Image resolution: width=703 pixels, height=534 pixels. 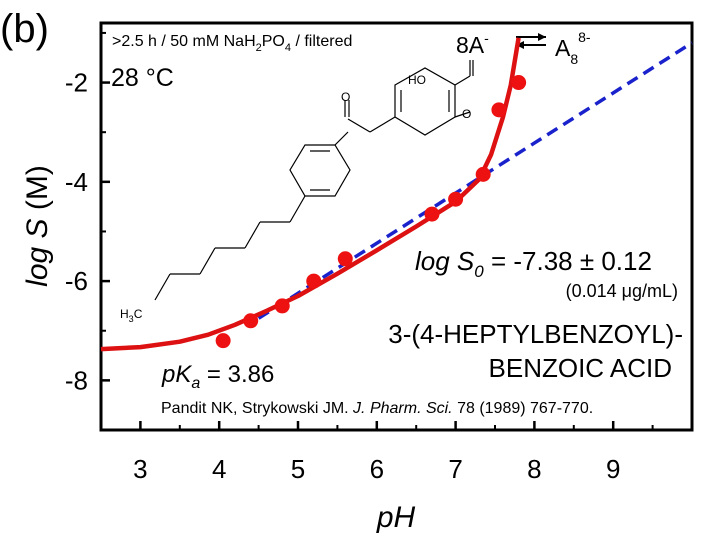 What do you see at coordinates (76, 182) in the screenshot?
I see `y-tick-label: -4` at bounding box center [76, 182].